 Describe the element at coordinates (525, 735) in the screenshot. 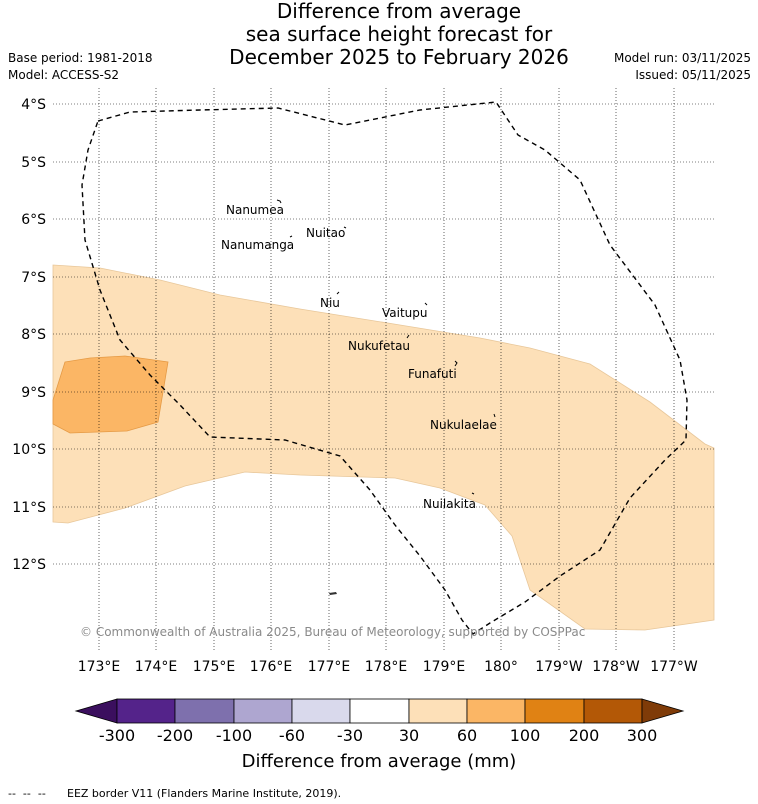

I see `colorbar-tick: 100` at that location.